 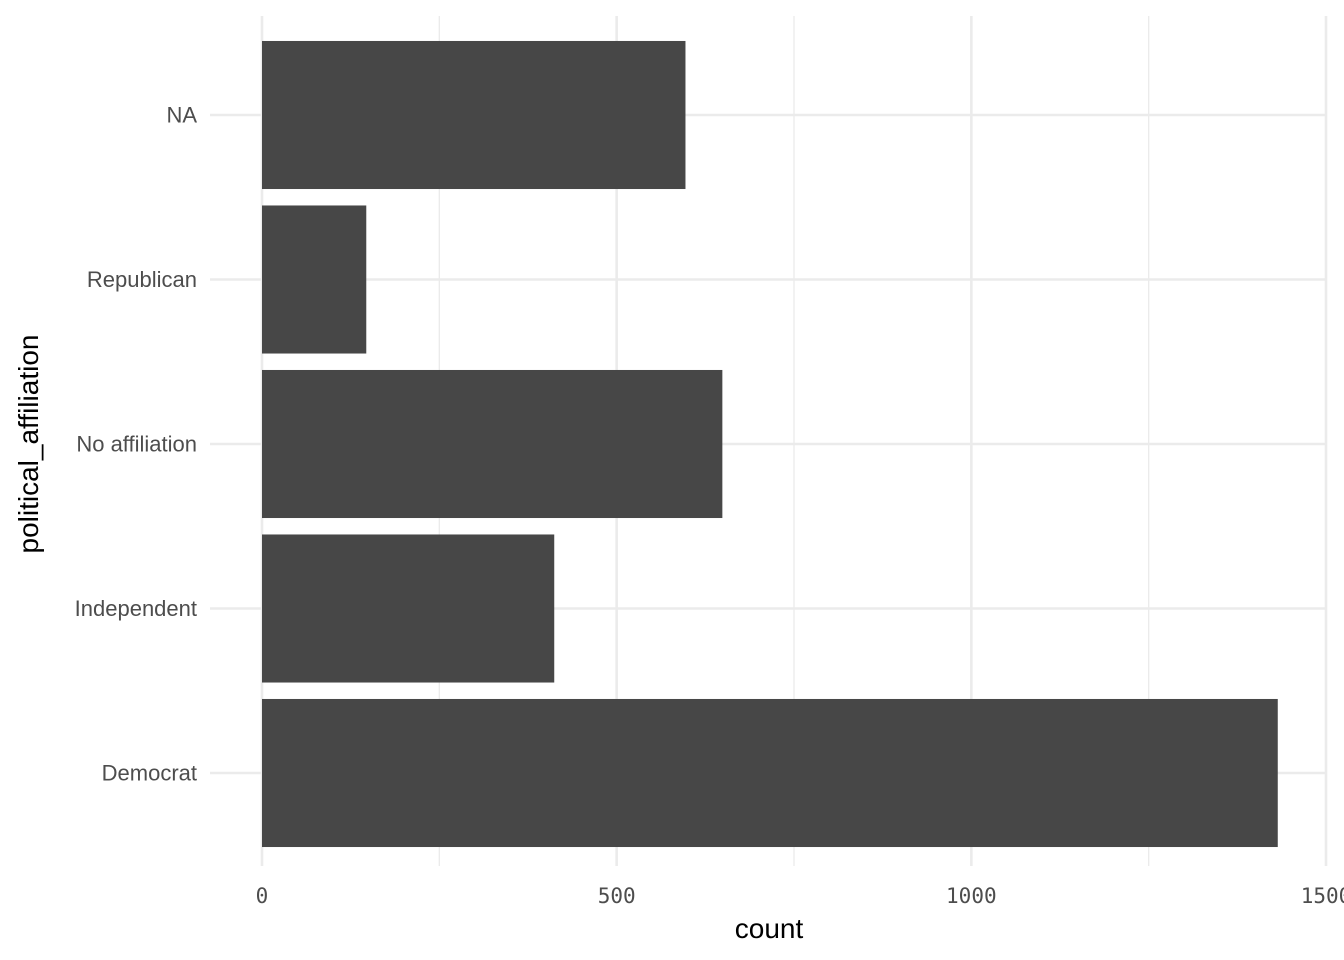 What do you see at coordinates (181, 115) in the screenshot?
I see `y-tick-label: NA` at bounding box center [181, 115].